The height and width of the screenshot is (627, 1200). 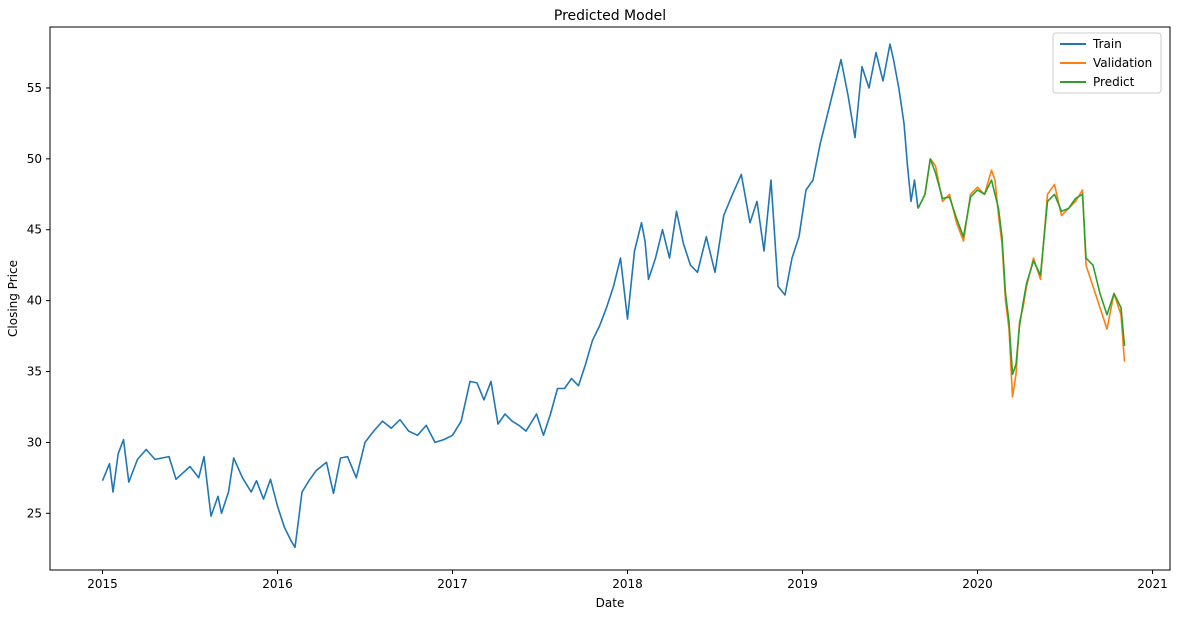 What do you see at coordinates (610, 16) in the screenshot?
I see `chart-title: Predicted Model` at bounding box center [610, 16].